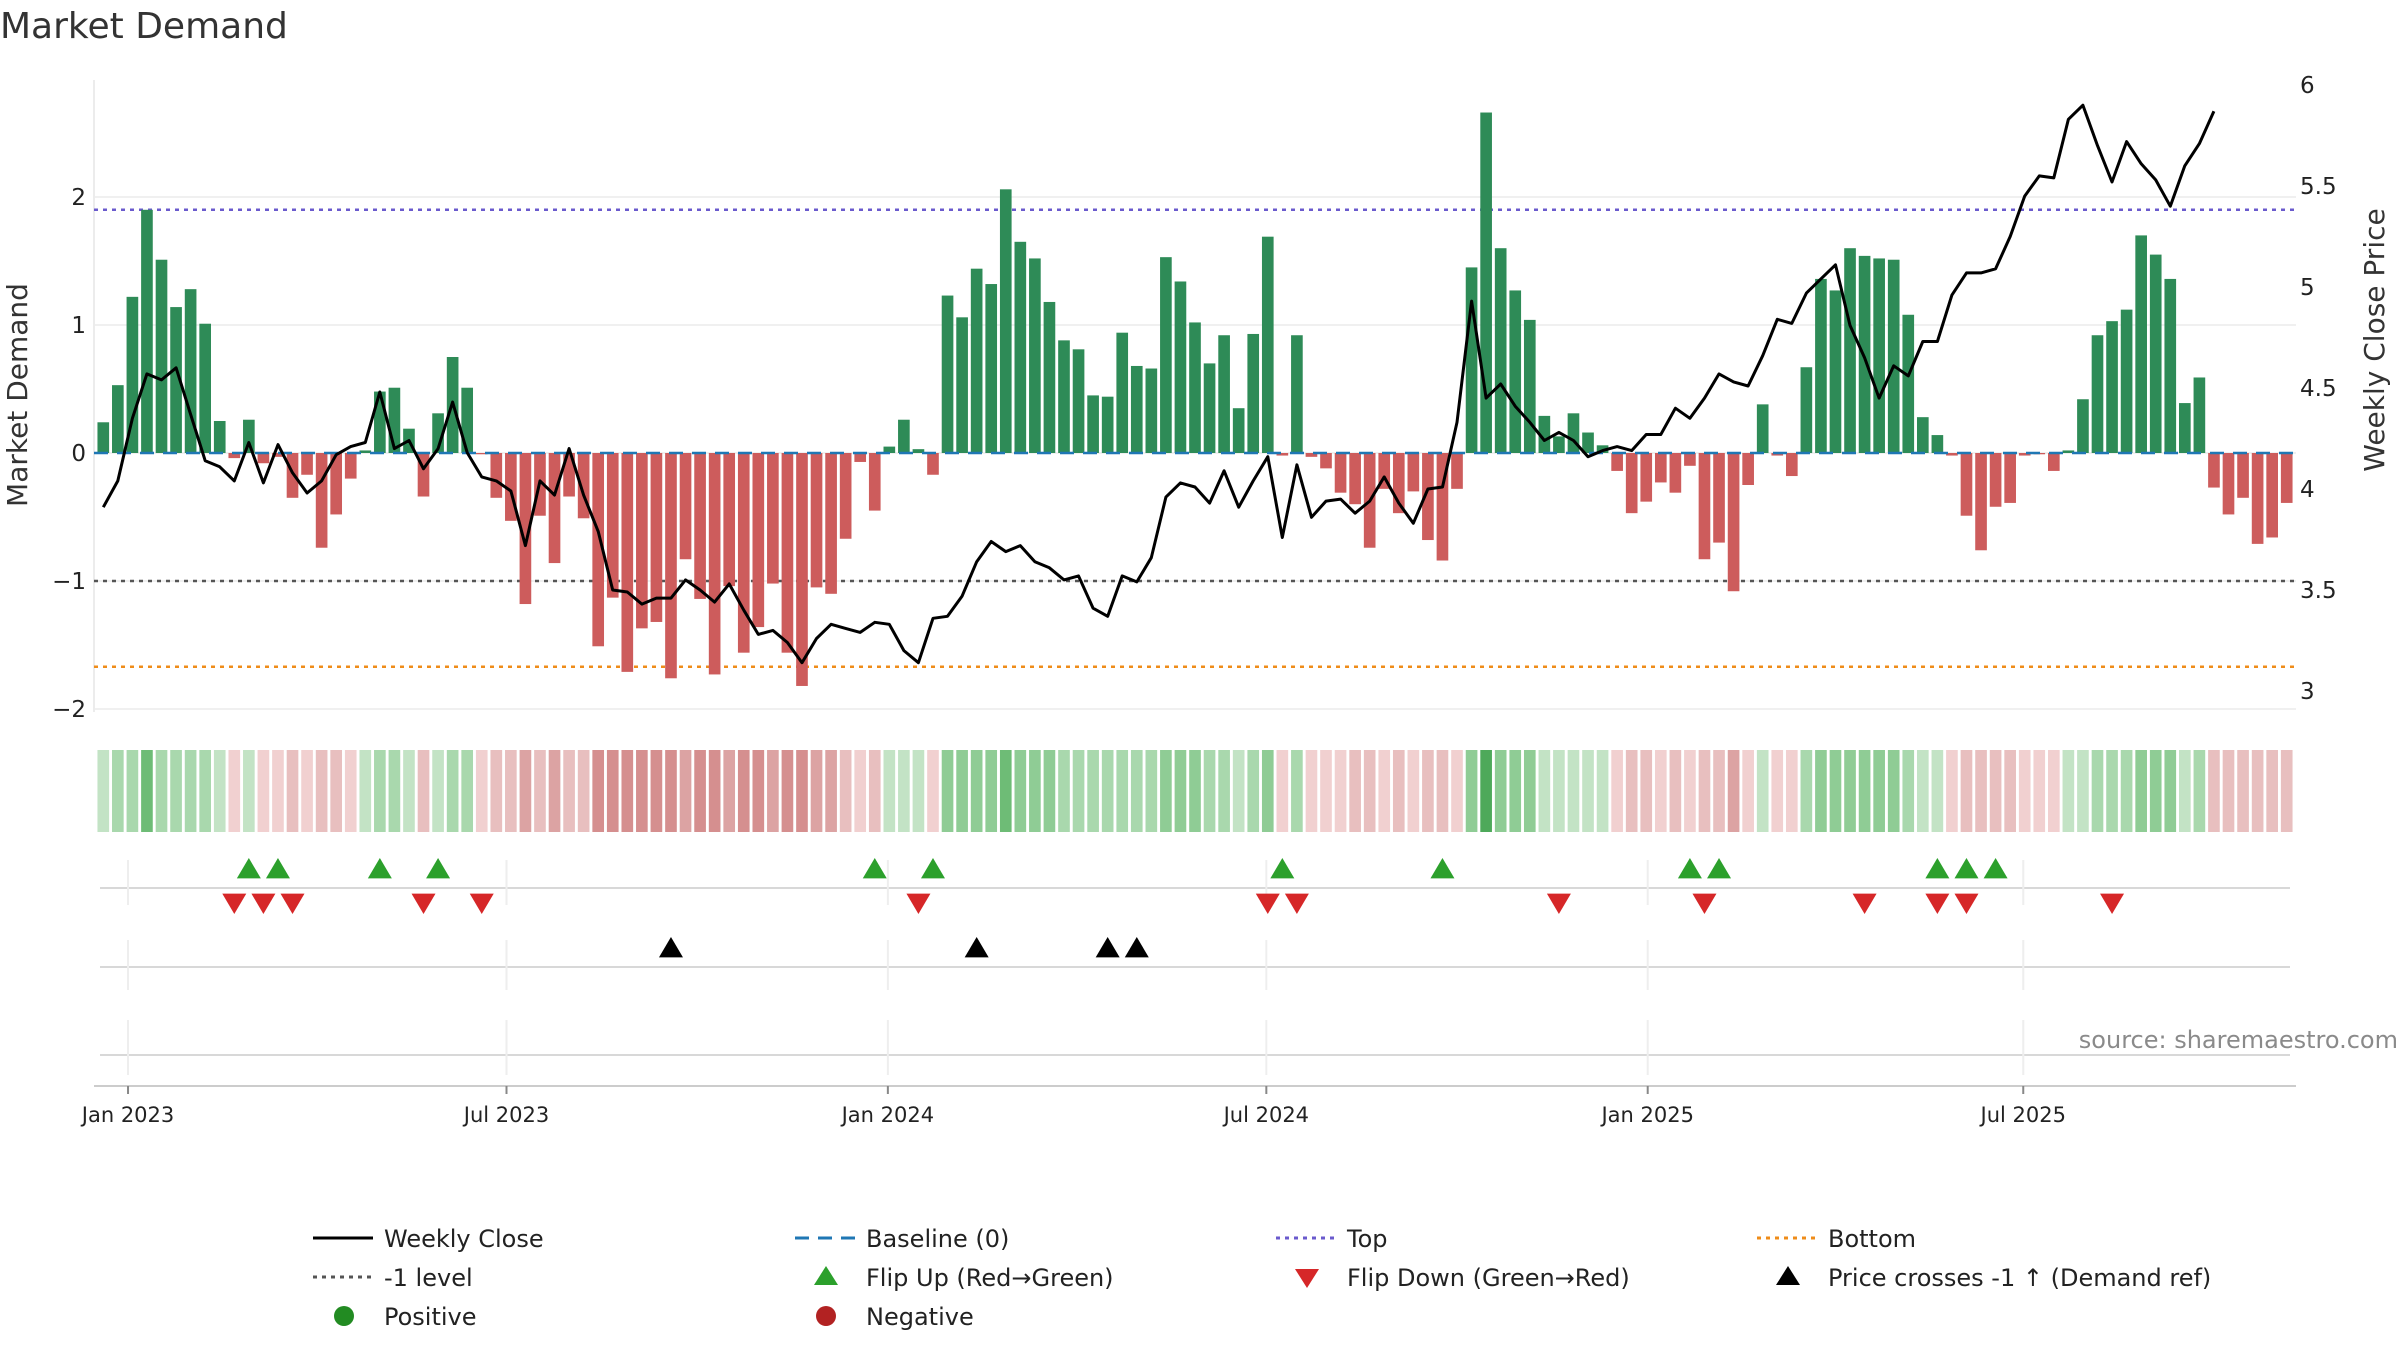 The height and width of the screenshot is (1350, 2400). I want to click on y-tick-right: 5, so click(2307, 288).